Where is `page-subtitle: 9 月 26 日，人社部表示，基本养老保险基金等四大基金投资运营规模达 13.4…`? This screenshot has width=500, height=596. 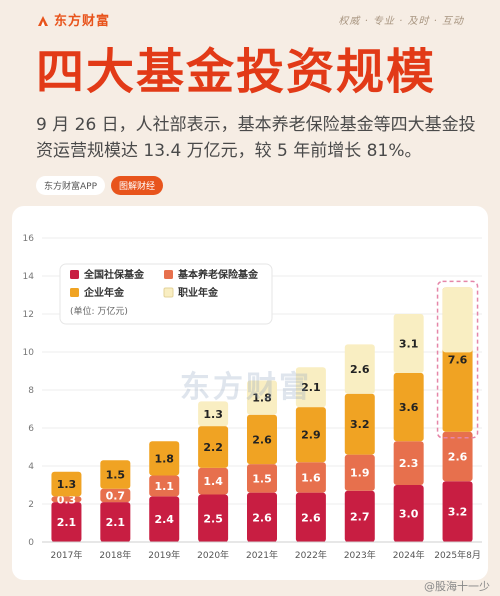 page-subtitle: 9 月 26 日，人社部表示，基本养老保险基金等四大基金投资运营规模达 13.4… is located at coordinates (256, 138).